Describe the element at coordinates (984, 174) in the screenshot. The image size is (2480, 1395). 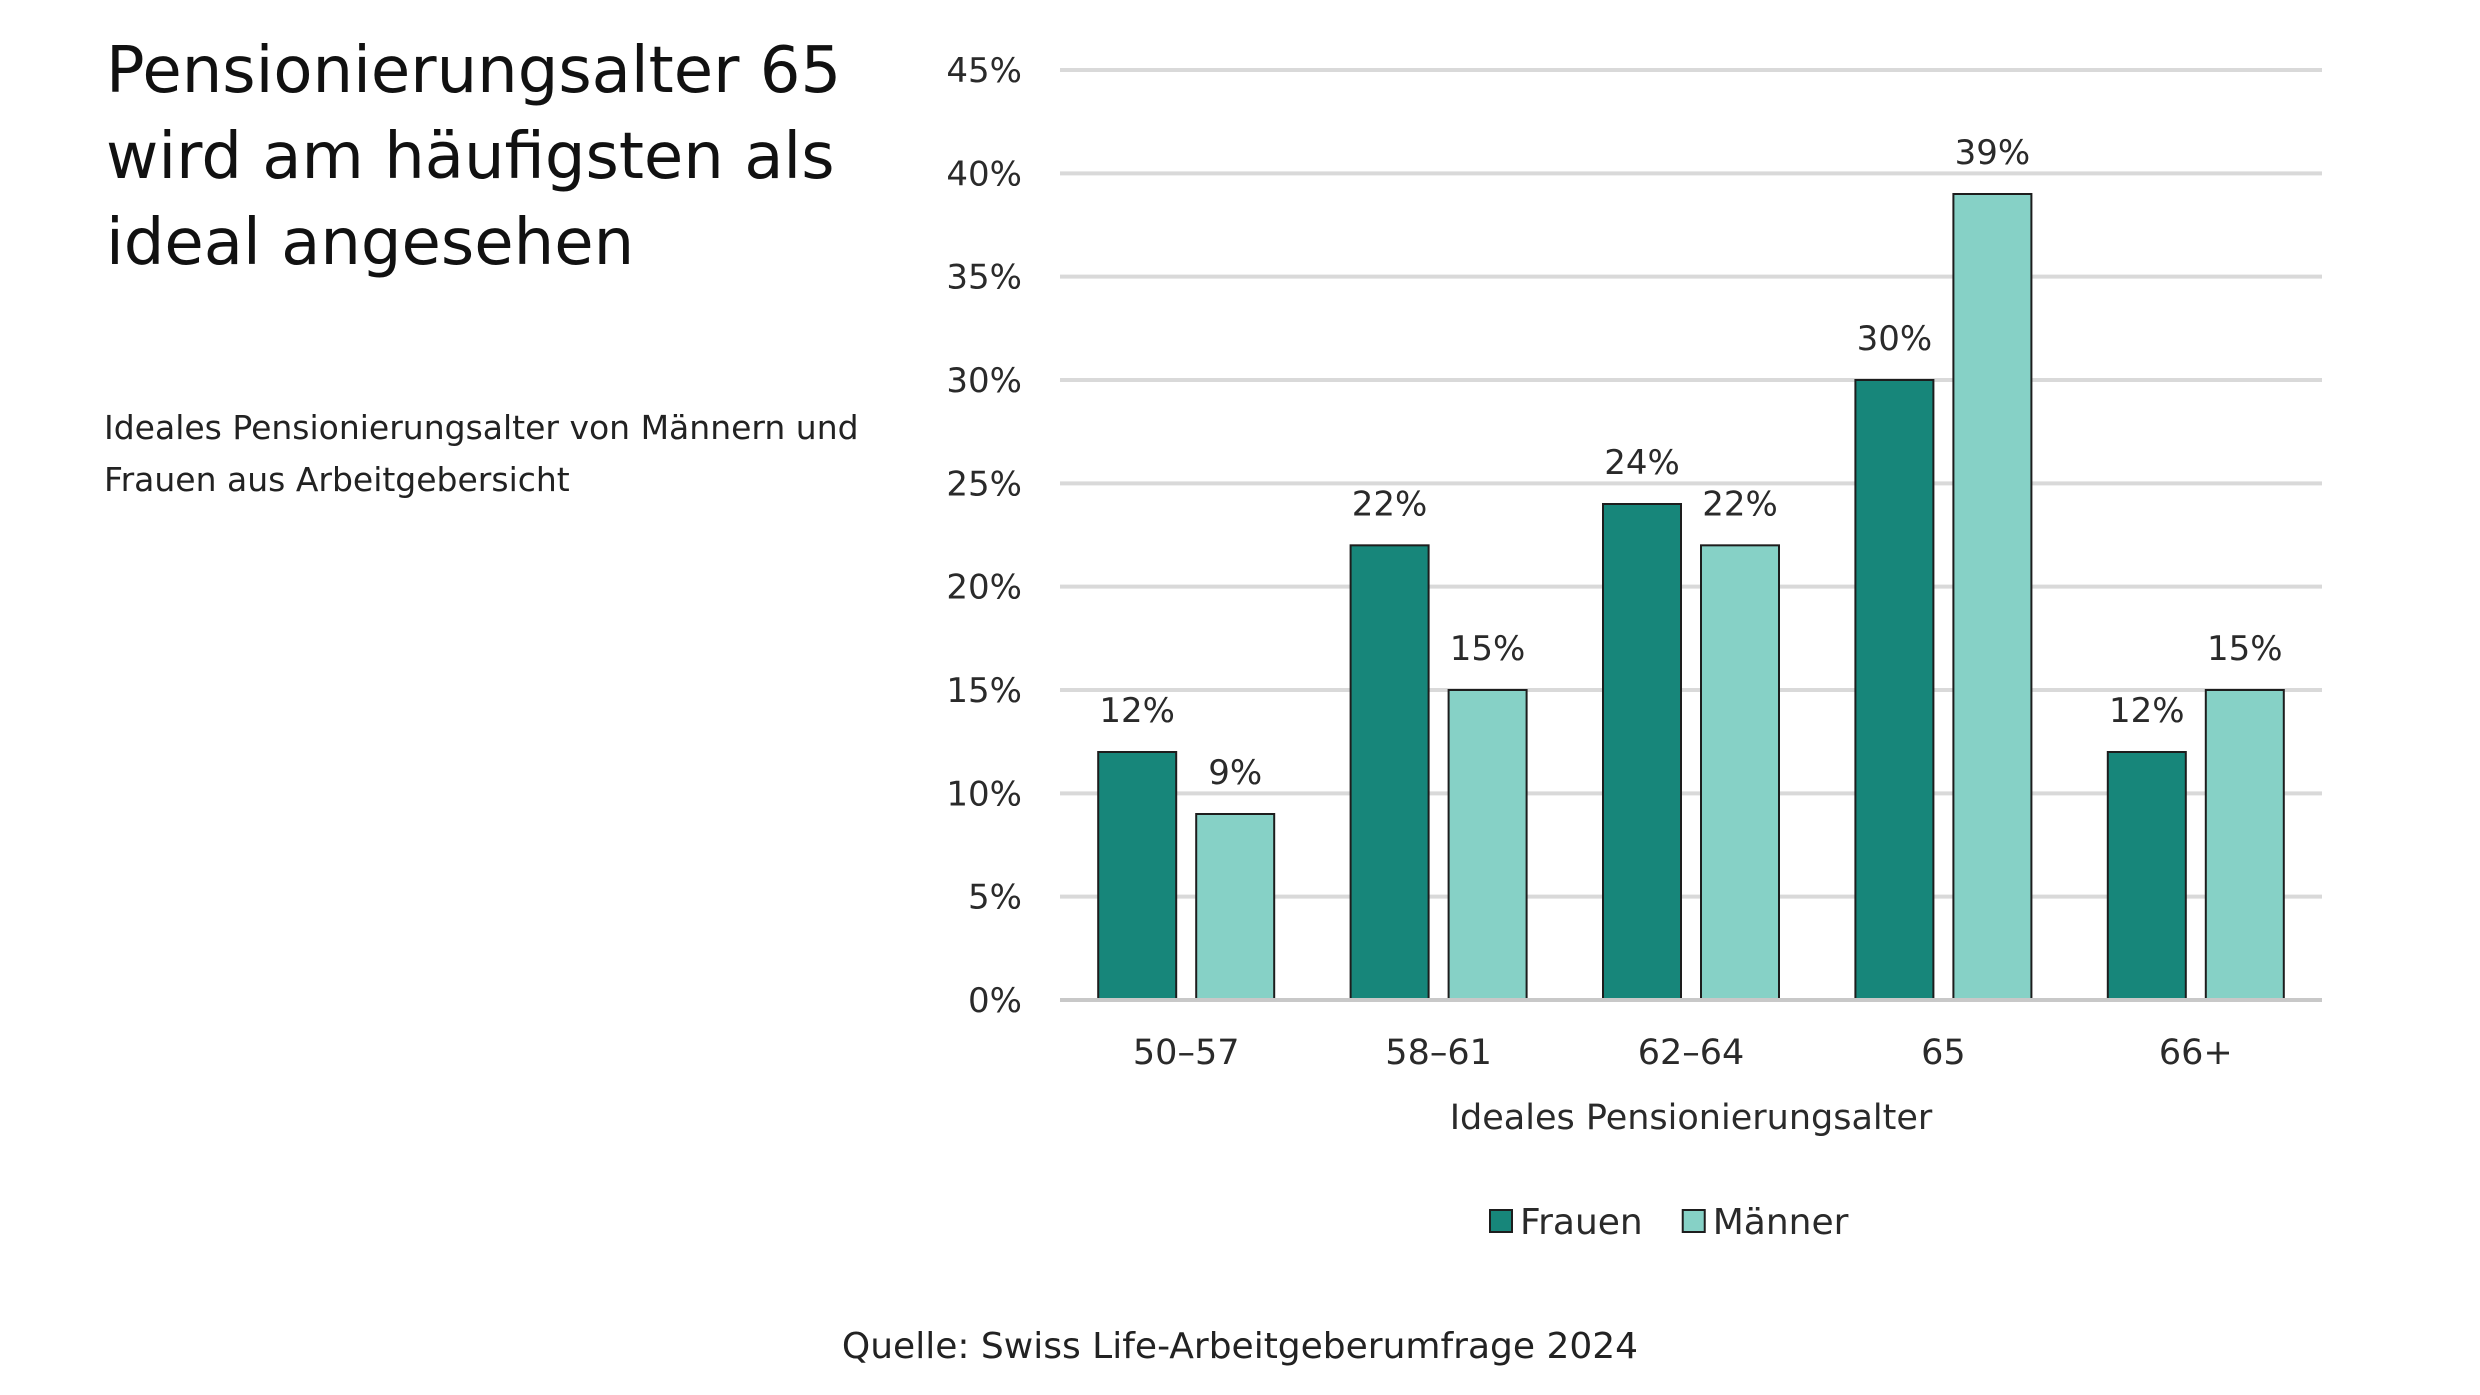
I see `y-tick-label: 40%` at that location.